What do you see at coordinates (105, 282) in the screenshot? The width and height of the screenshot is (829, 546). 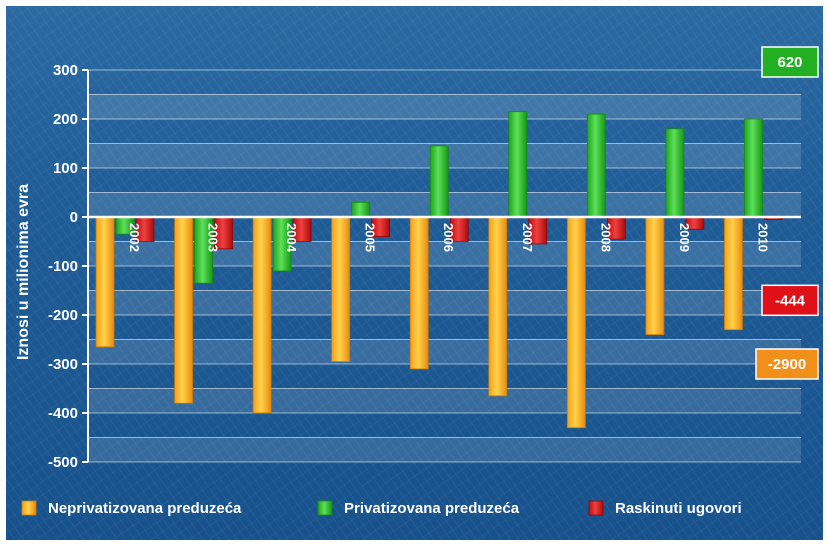 I see `bar-neprivatizovana-2002` at bounding box center [105, 282].